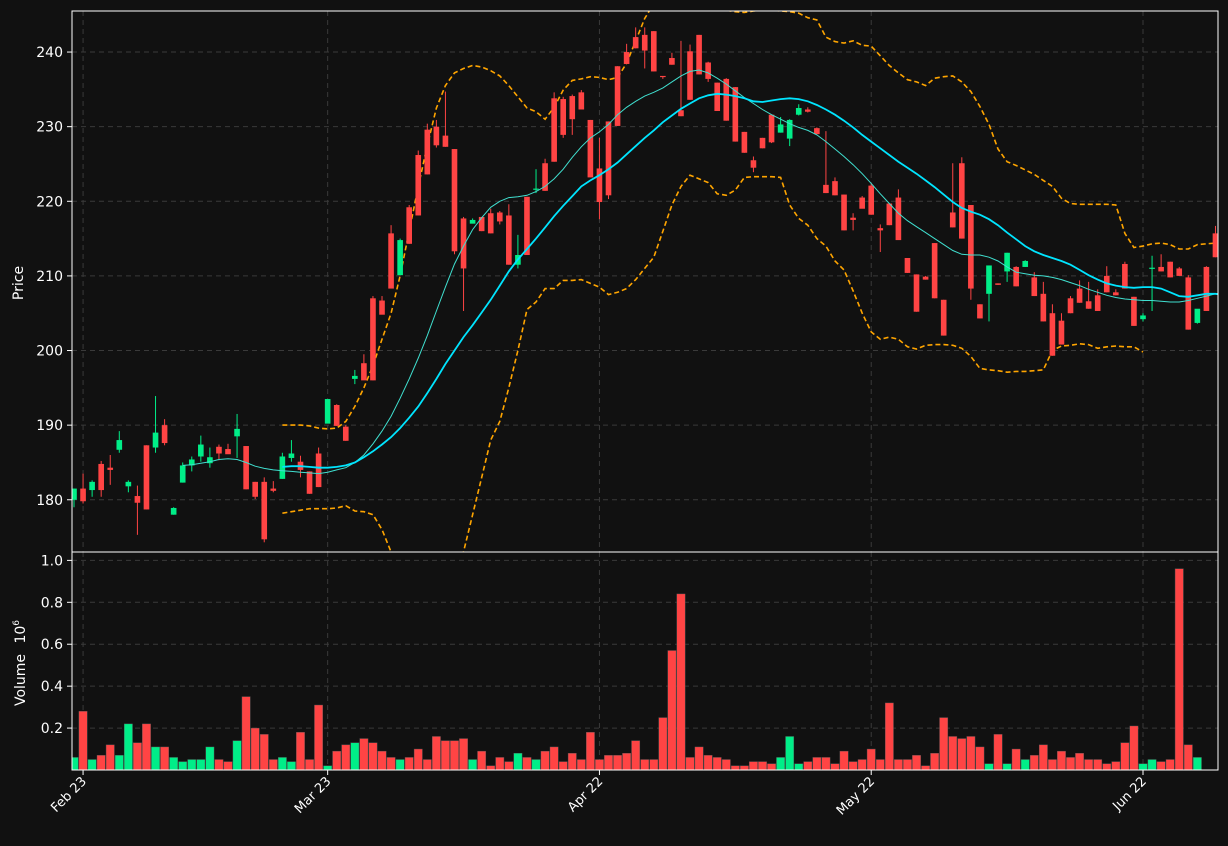  What do you see at coordinates (52, 645) in the screenshot?
I see `volume-tick-label: 0.6` at bounding box center [52, 645].